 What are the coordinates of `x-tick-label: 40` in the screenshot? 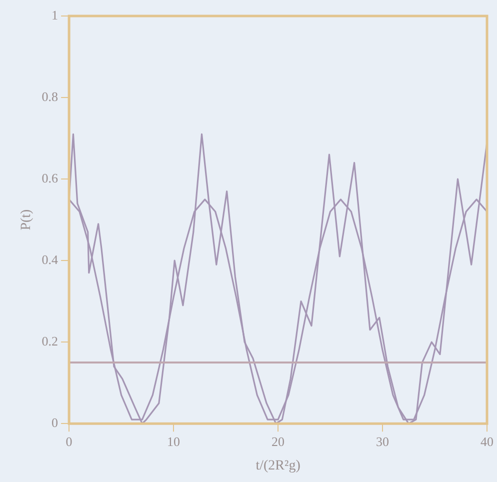 It's located at (487, 441).